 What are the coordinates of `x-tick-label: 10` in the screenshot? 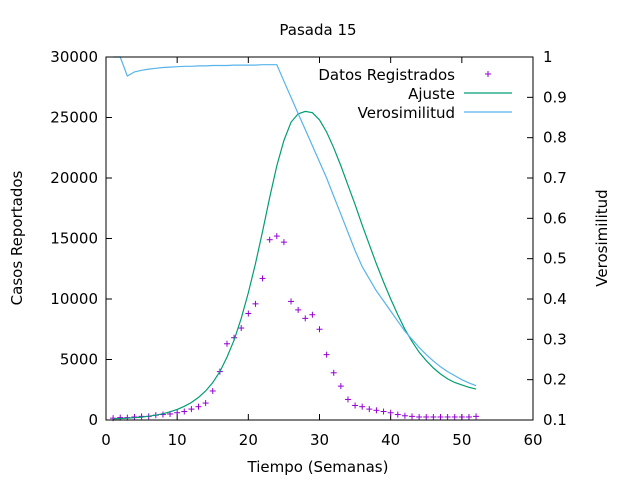 It's located at (177, 440).